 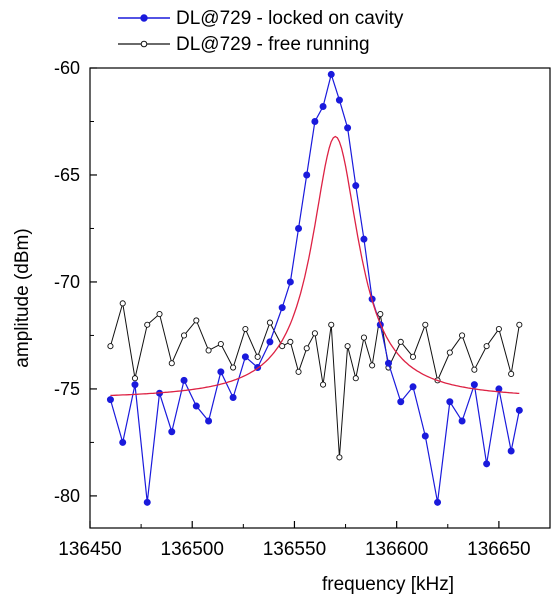 I want to click on y-axis-label: amplitude (dBm), so click(x=22, y=297).